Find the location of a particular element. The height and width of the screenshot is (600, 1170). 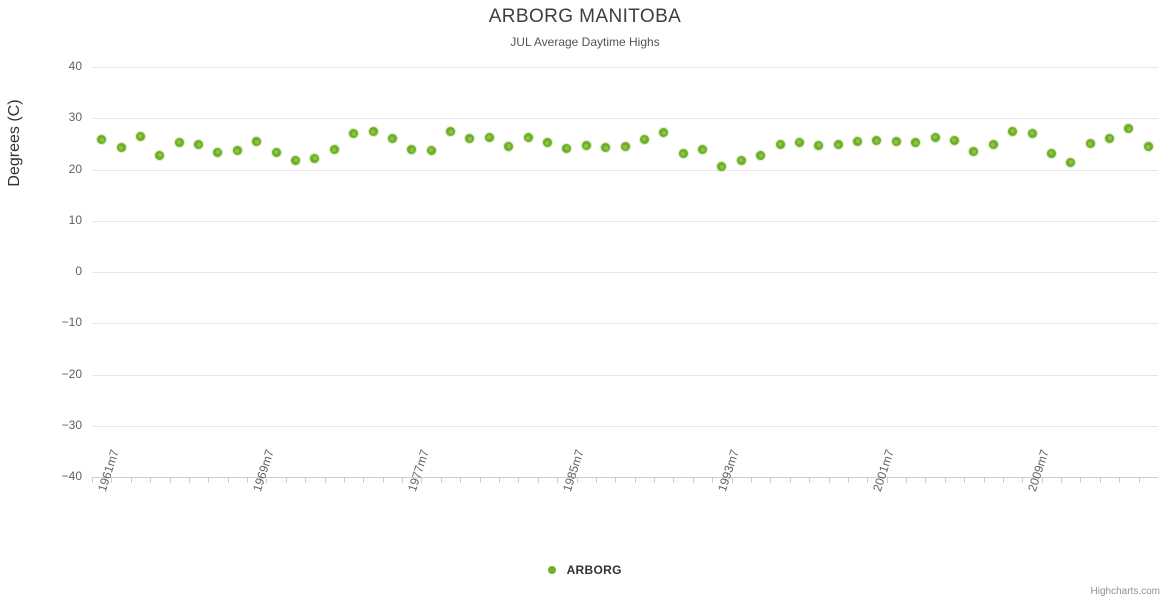

chart-subtitle: JUL Average Daytime Highs is located at coordinates (585, 42).